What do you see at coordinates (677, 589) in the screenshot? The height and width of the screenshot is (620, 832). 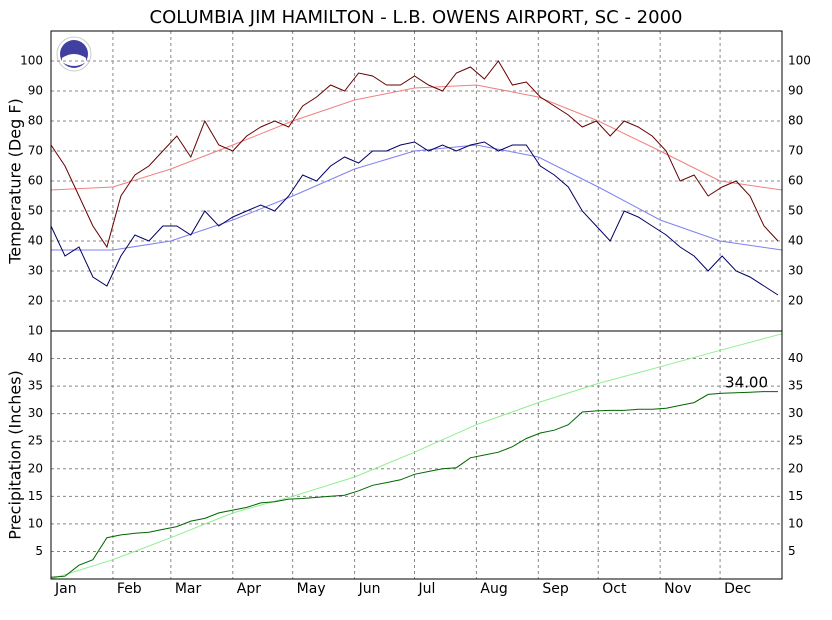 I see `x-tick-label: Nov` at bounding box center [677, 589].